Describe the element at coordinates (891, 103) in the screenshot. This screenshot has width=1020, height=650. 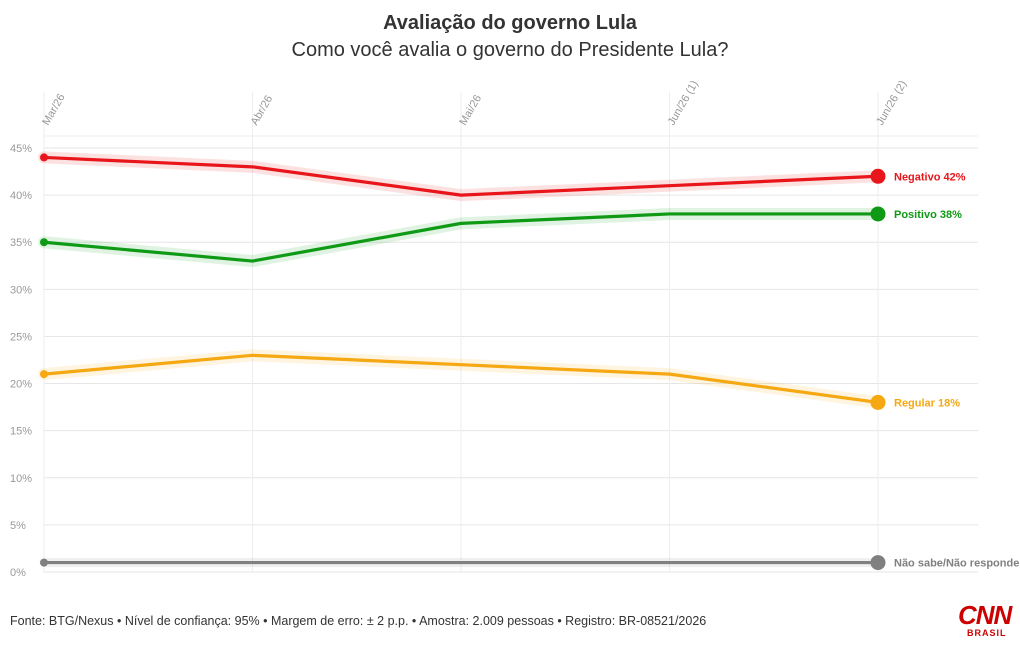
I see `x-tick-label: Jun/26 (2)` at that location.